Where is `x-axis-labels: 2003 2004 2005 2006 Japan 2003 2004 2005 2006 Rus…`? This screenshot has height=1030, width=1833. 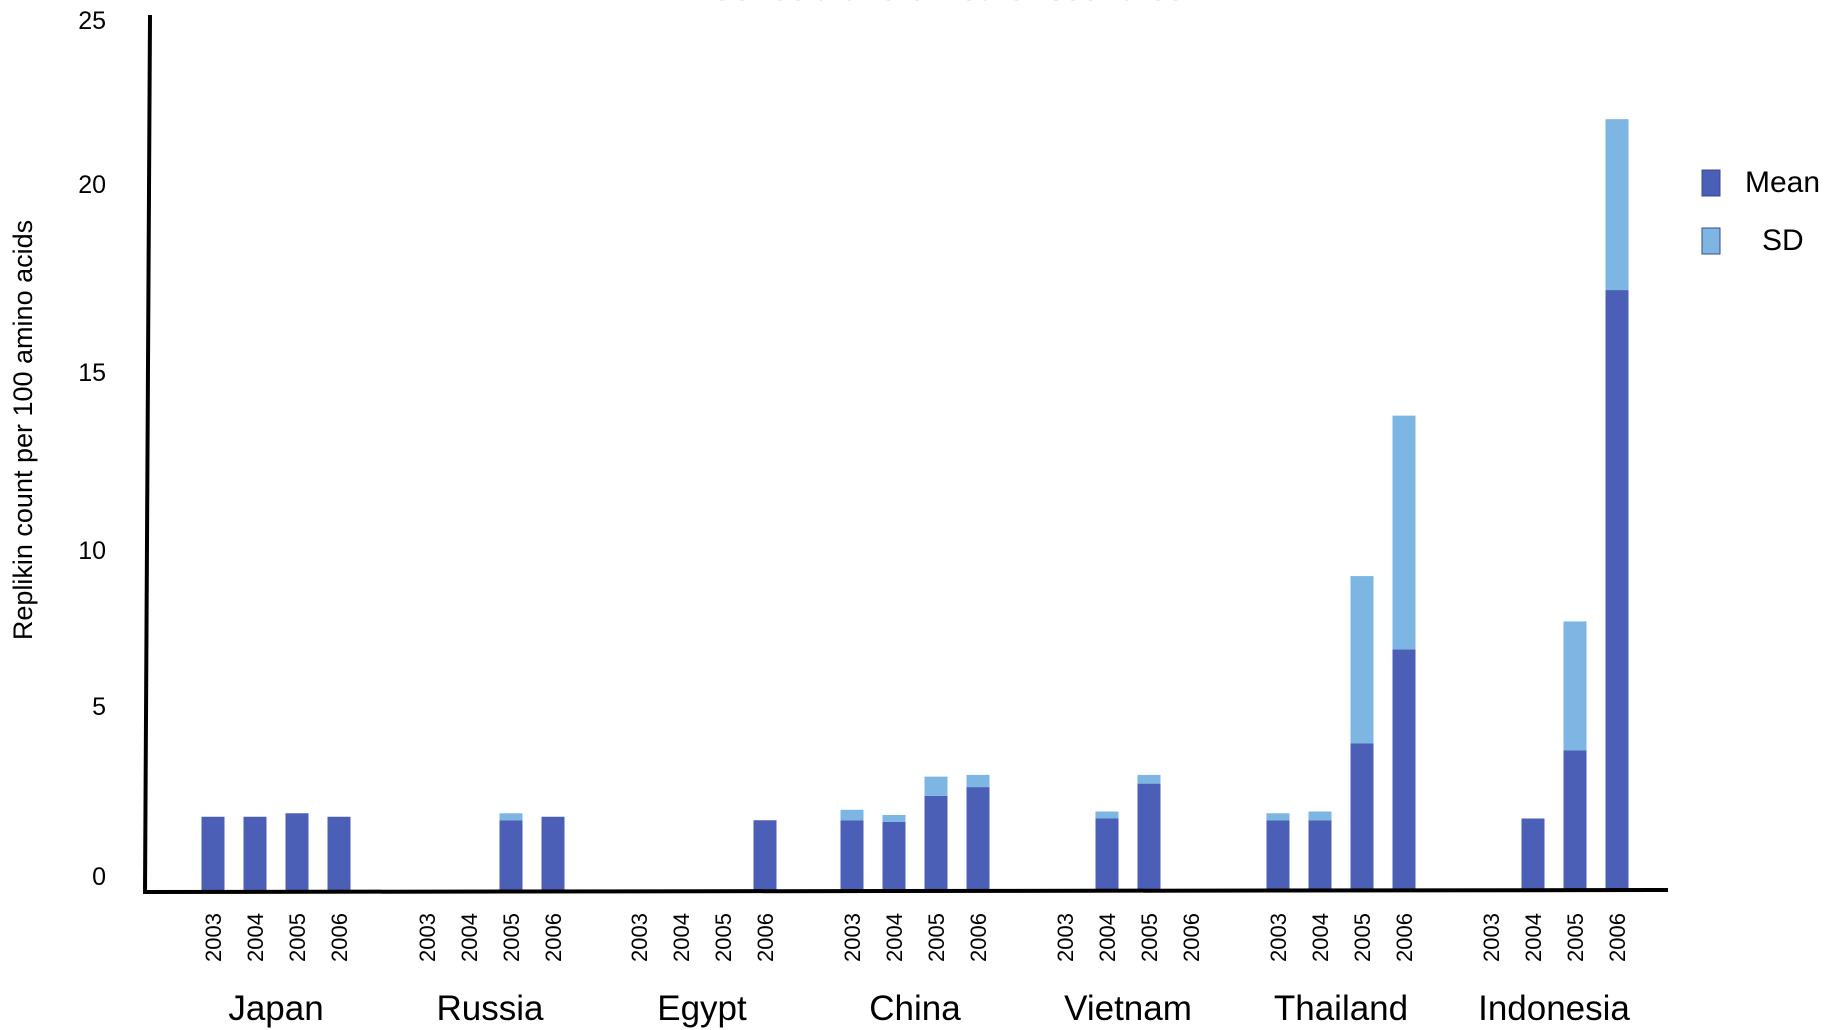 x-axis-labels: 2003 2004 2005 2006 Japan 2003 2004 2005 2006 Rus… is located at coordinates (915, 970).